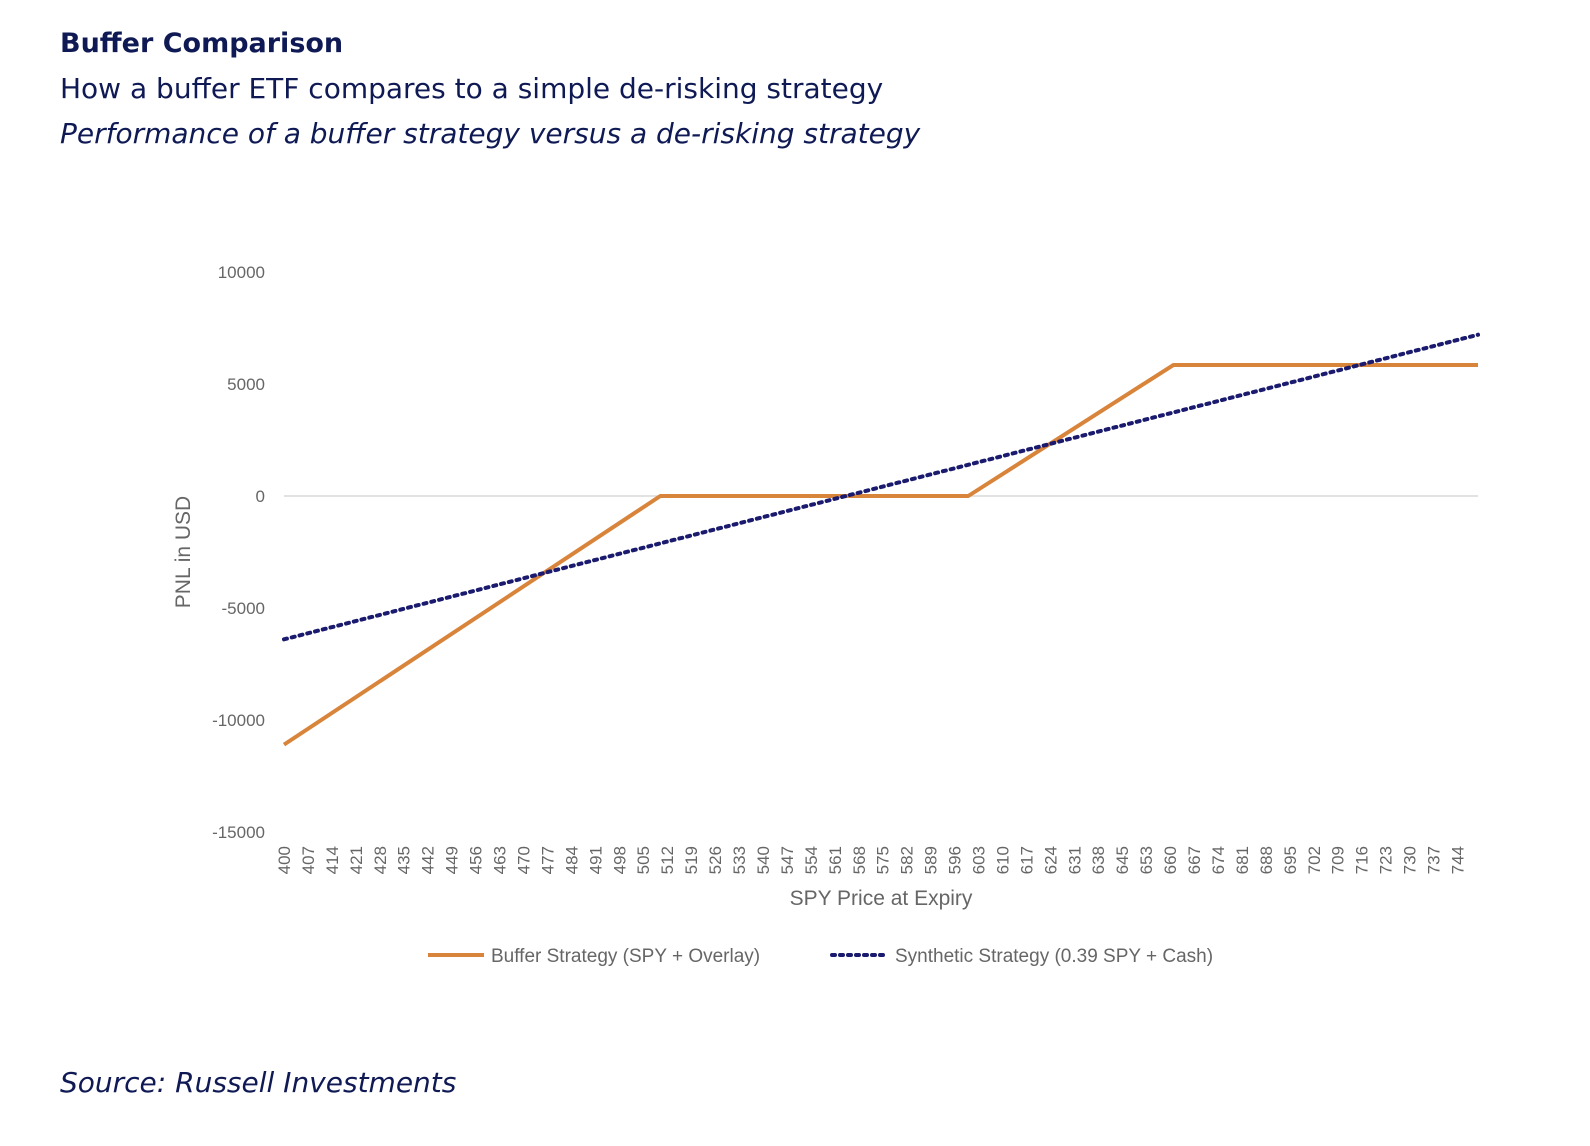 Image resolution: width=1590 pixels, height=1146 pixels. Describe the element at coordinates (739, 860) in the screenshot. I see `x-tick-label: 533` at that location.